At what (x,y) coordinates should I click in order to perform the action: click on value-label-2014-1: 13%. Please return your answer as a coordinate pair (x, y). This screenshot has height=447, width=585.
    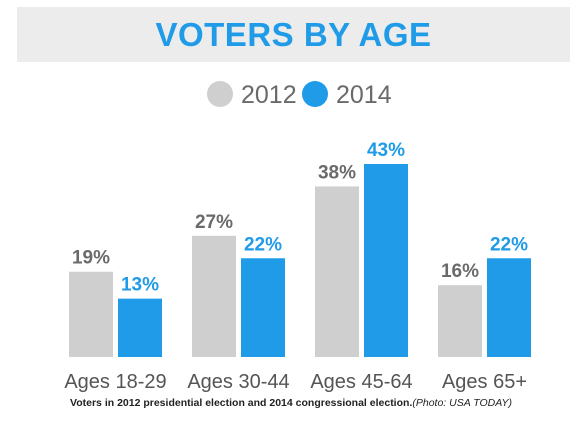
    Looking at the image, I should click on (140, 285).